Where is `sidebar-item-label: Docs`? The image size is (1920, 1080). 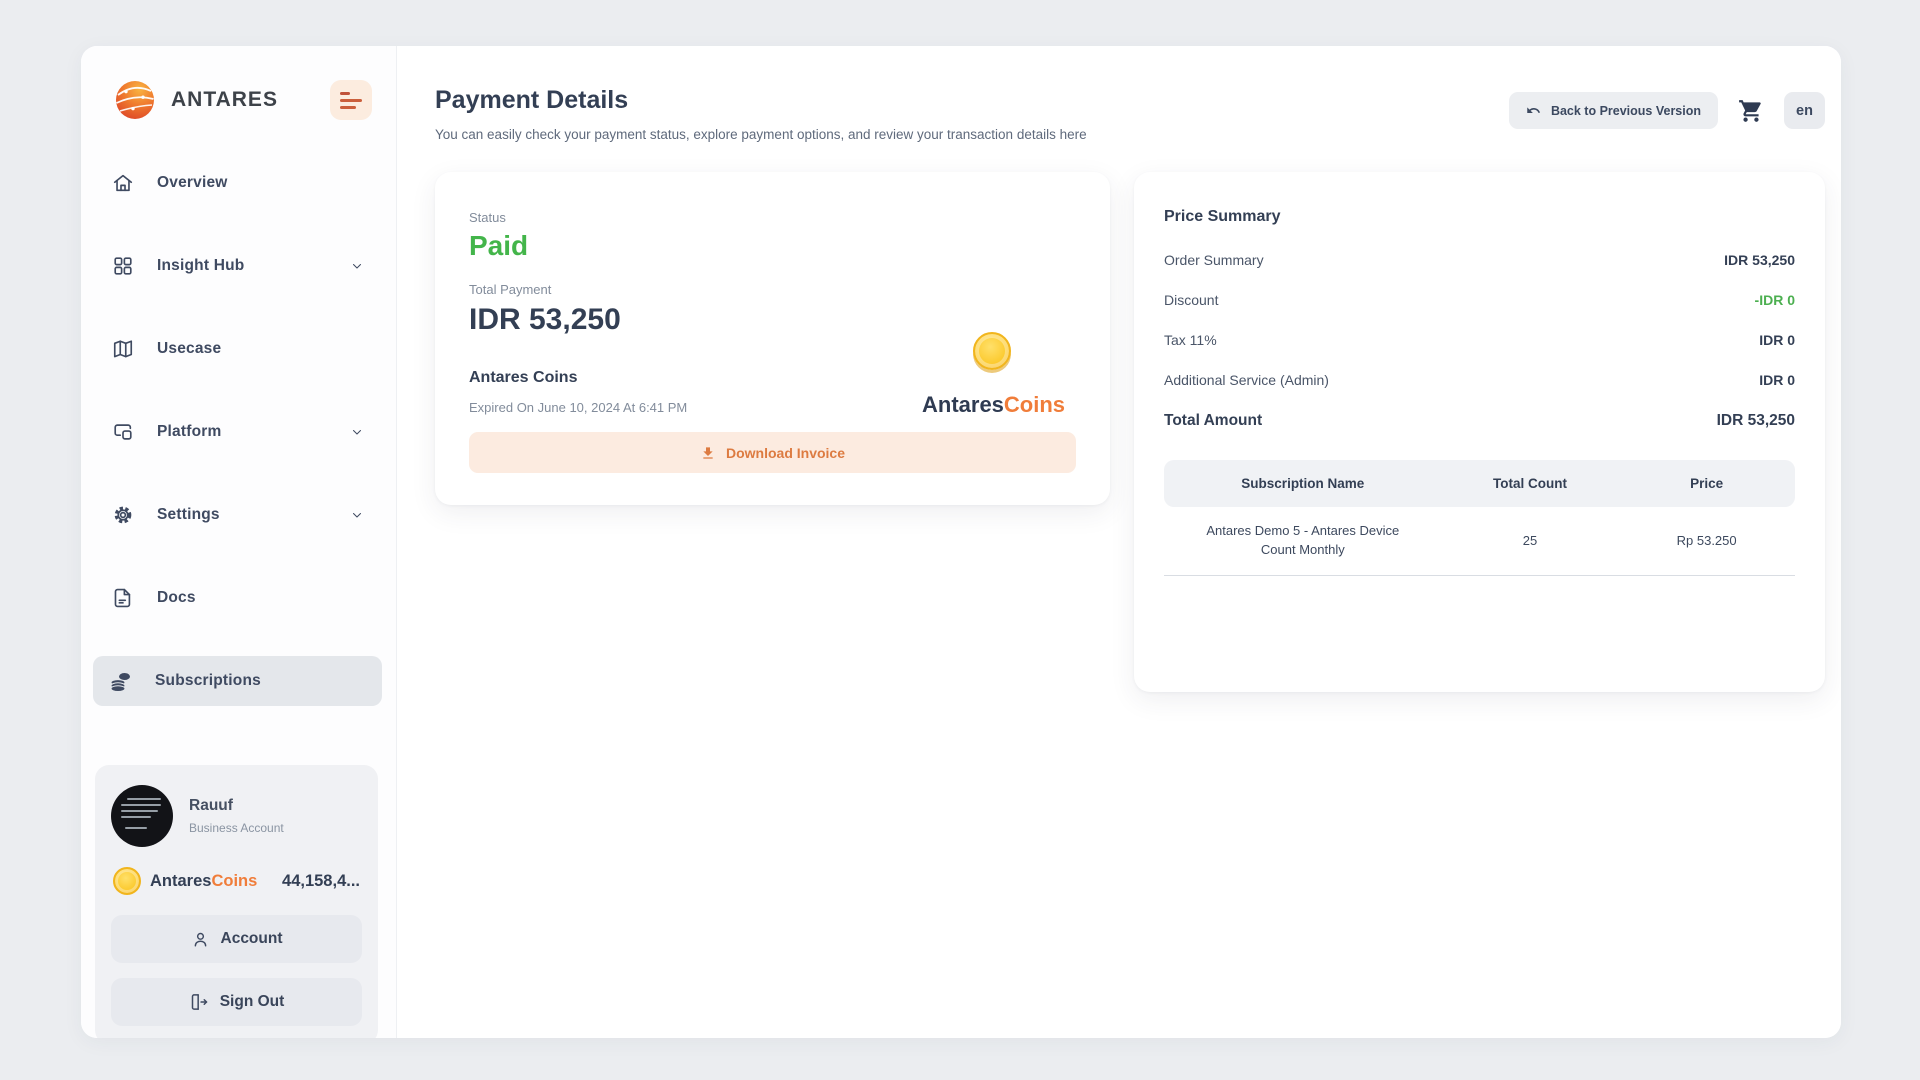 sidebar-item-label: Docs is located at coordinates (176, 597).